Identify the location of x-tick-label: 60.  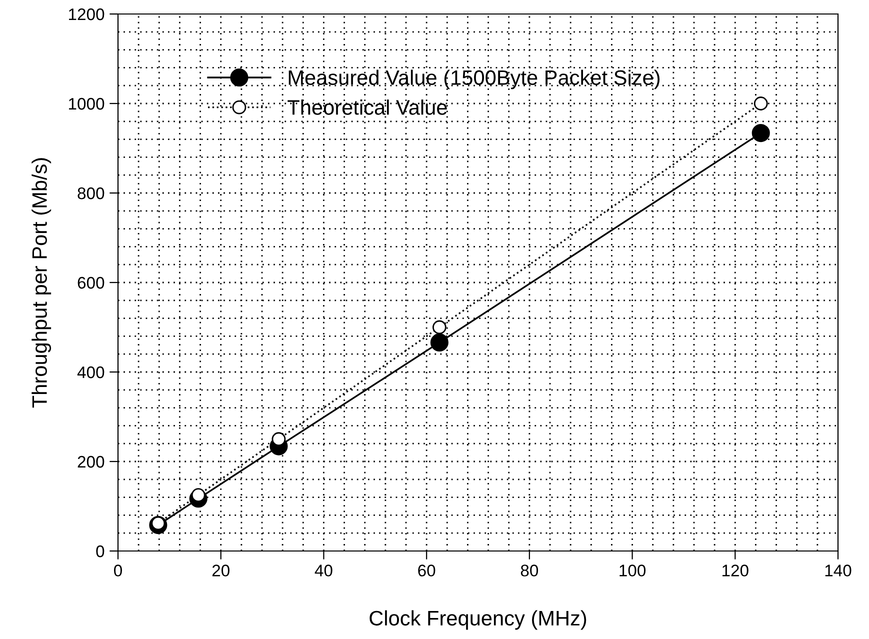
(427, 570).